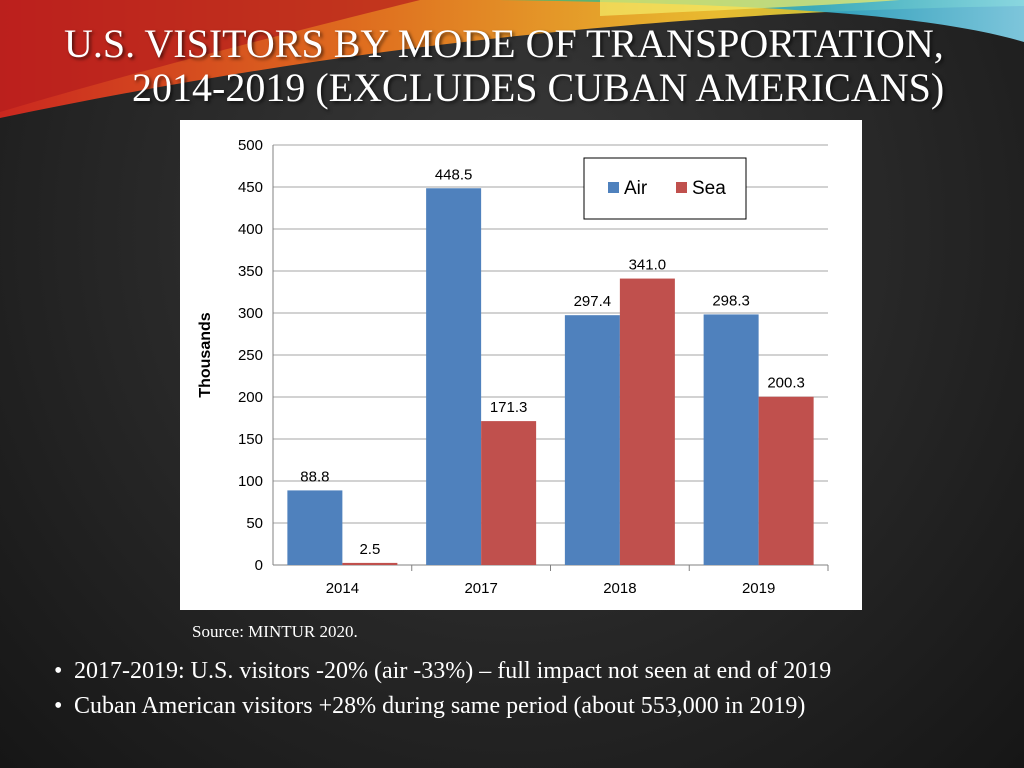 Image resolution: width=1024 pixels, height=768 pixels. I want to click on y-tick-label: 0, so click(259, 565).